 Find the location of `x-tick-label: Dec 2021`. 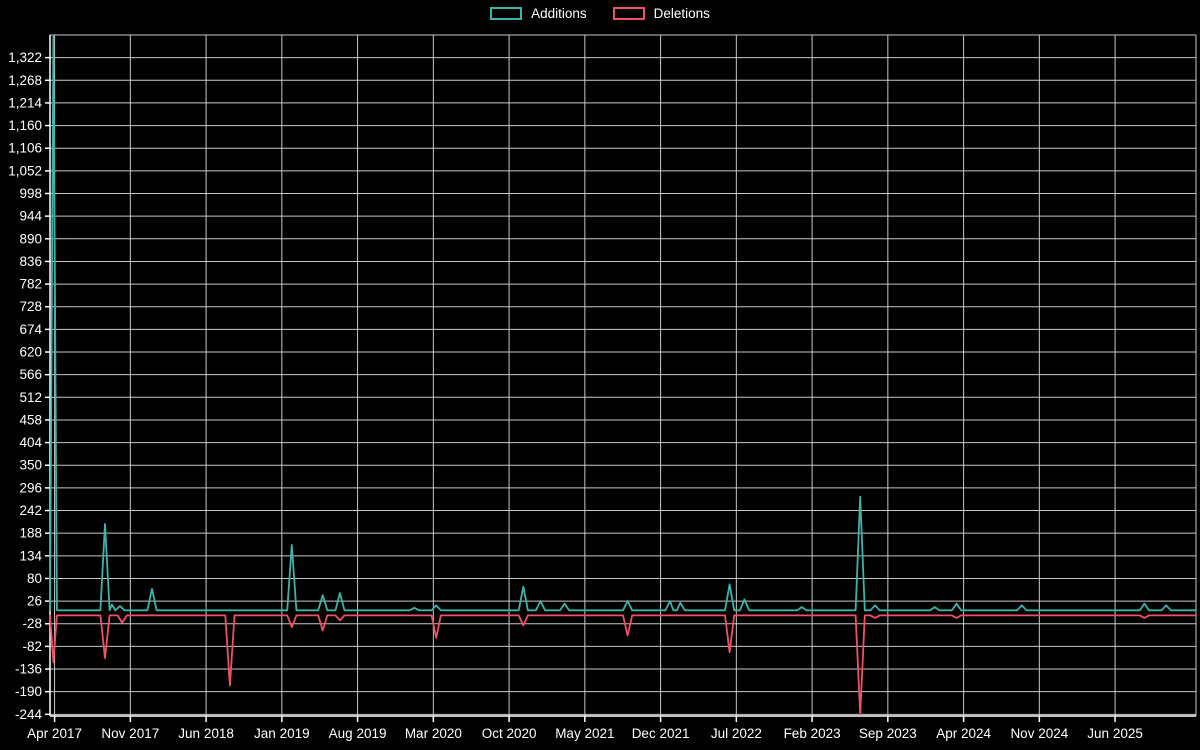

x-tick-label: Dec 2021 is located at coordinates (661, 733).